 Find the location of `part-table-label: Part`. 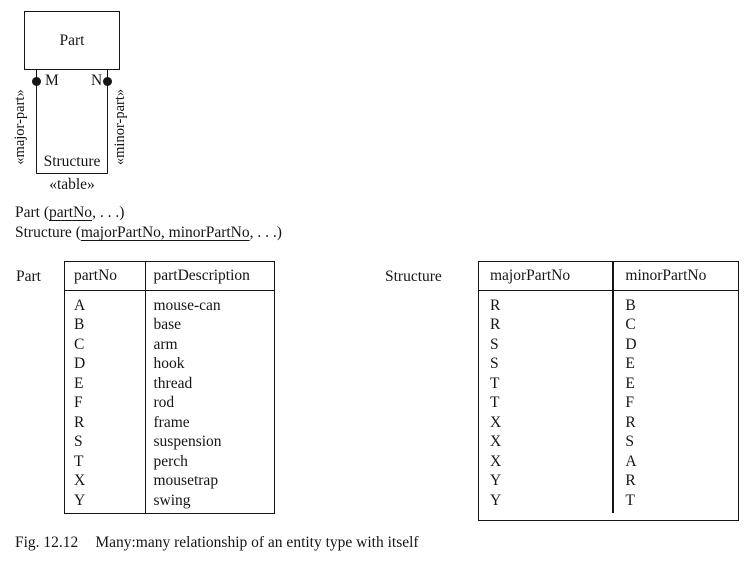

part-table-label: Part is located at coordinates (28, 276).